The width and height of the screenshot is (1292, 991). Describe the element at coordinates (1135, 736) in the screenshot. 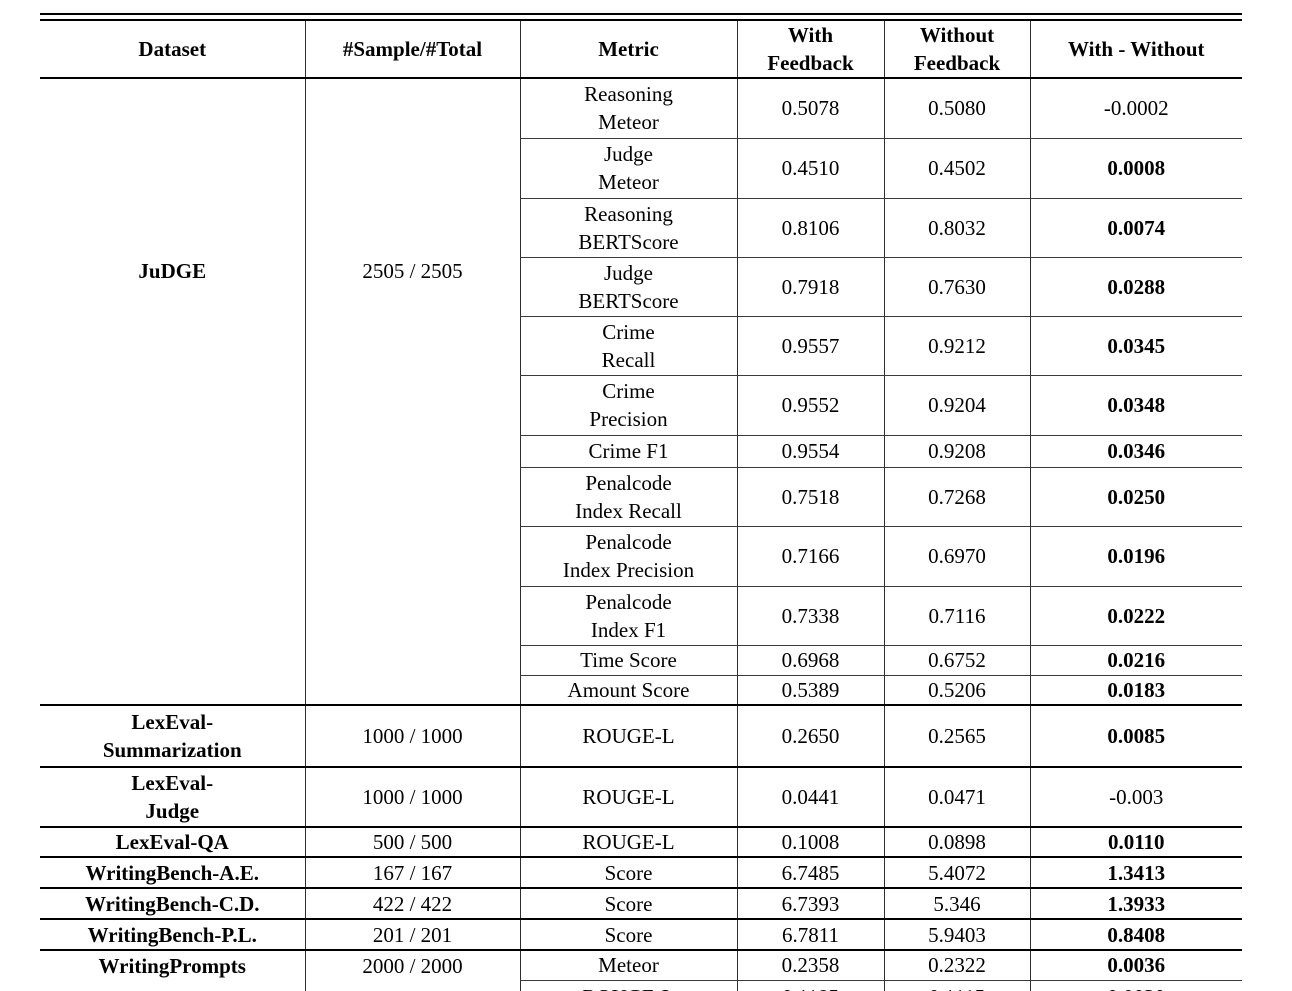

I see `diff-value: 0.0085` at that location.